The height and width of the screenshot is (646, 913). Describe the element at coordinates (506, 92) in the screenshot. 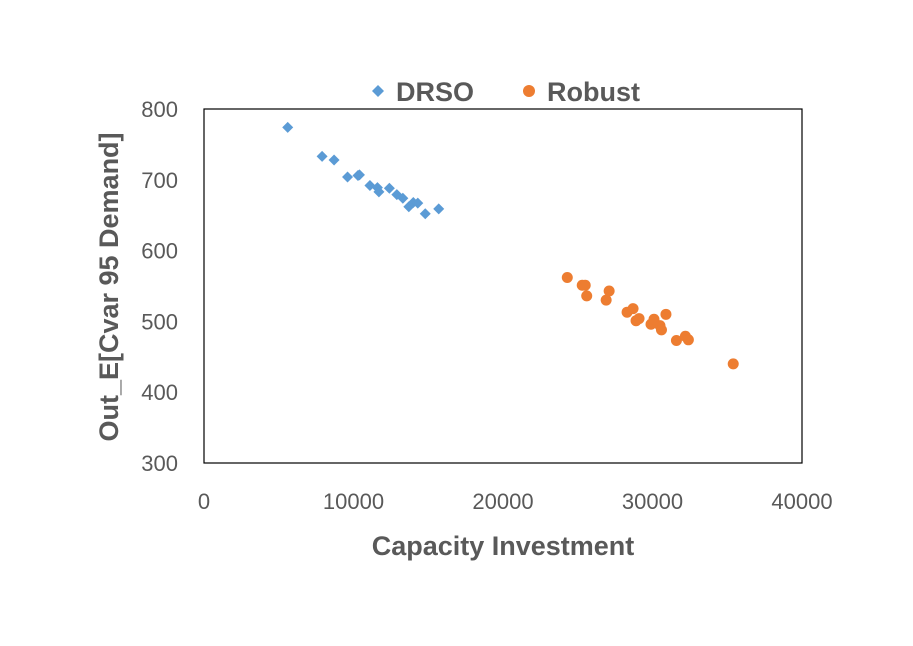

I see `legend: DRSO Robust` at that location.